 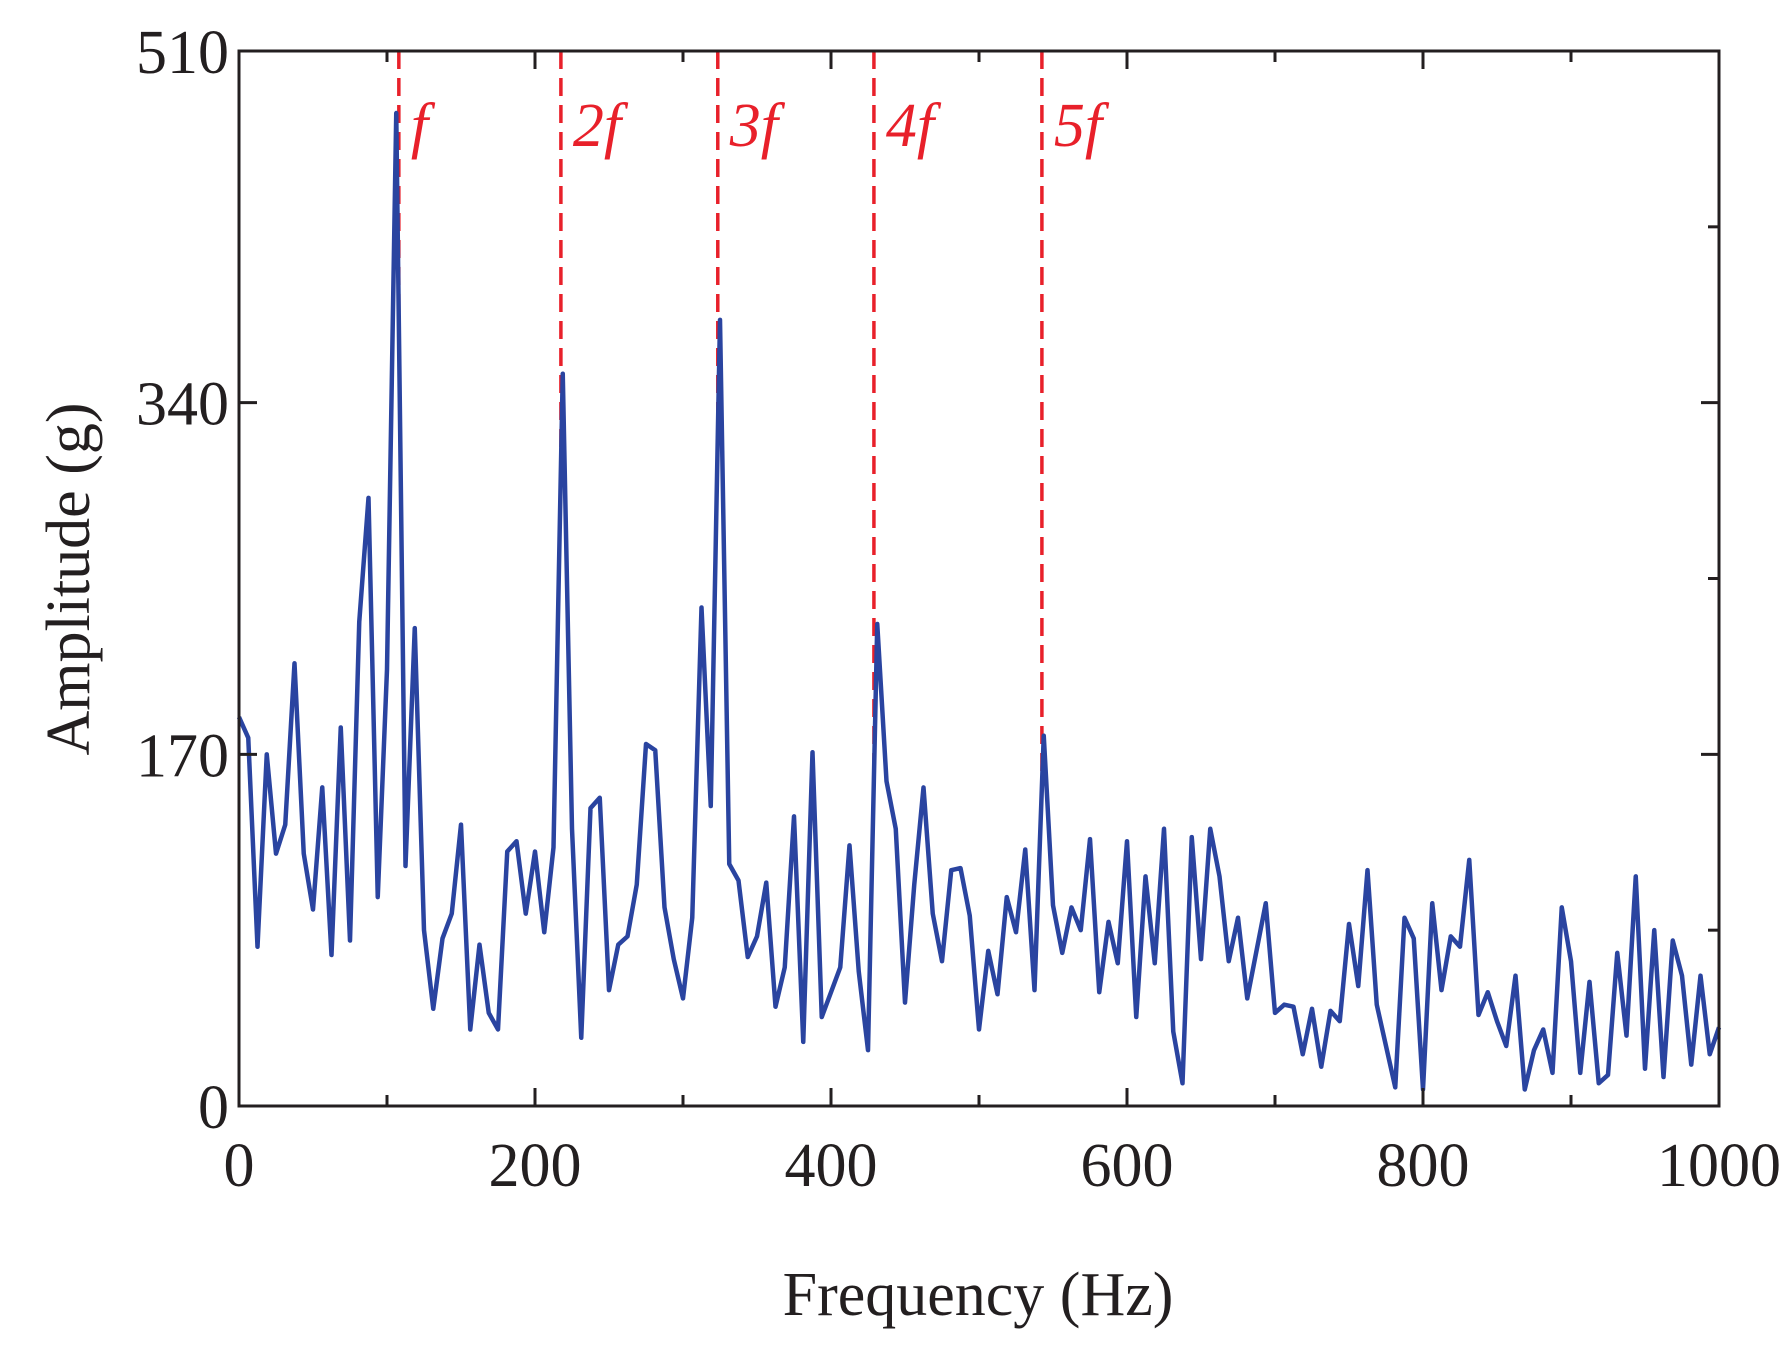 I want to click on y-tick-label: 0, so click(x=213, y=1108).